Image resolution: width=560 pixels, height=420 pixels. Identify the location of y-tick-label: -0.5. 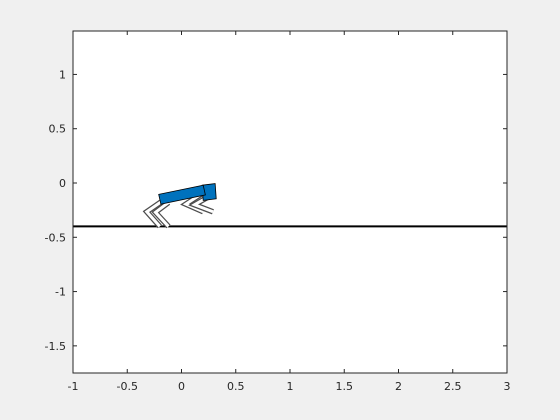
(55, 237).